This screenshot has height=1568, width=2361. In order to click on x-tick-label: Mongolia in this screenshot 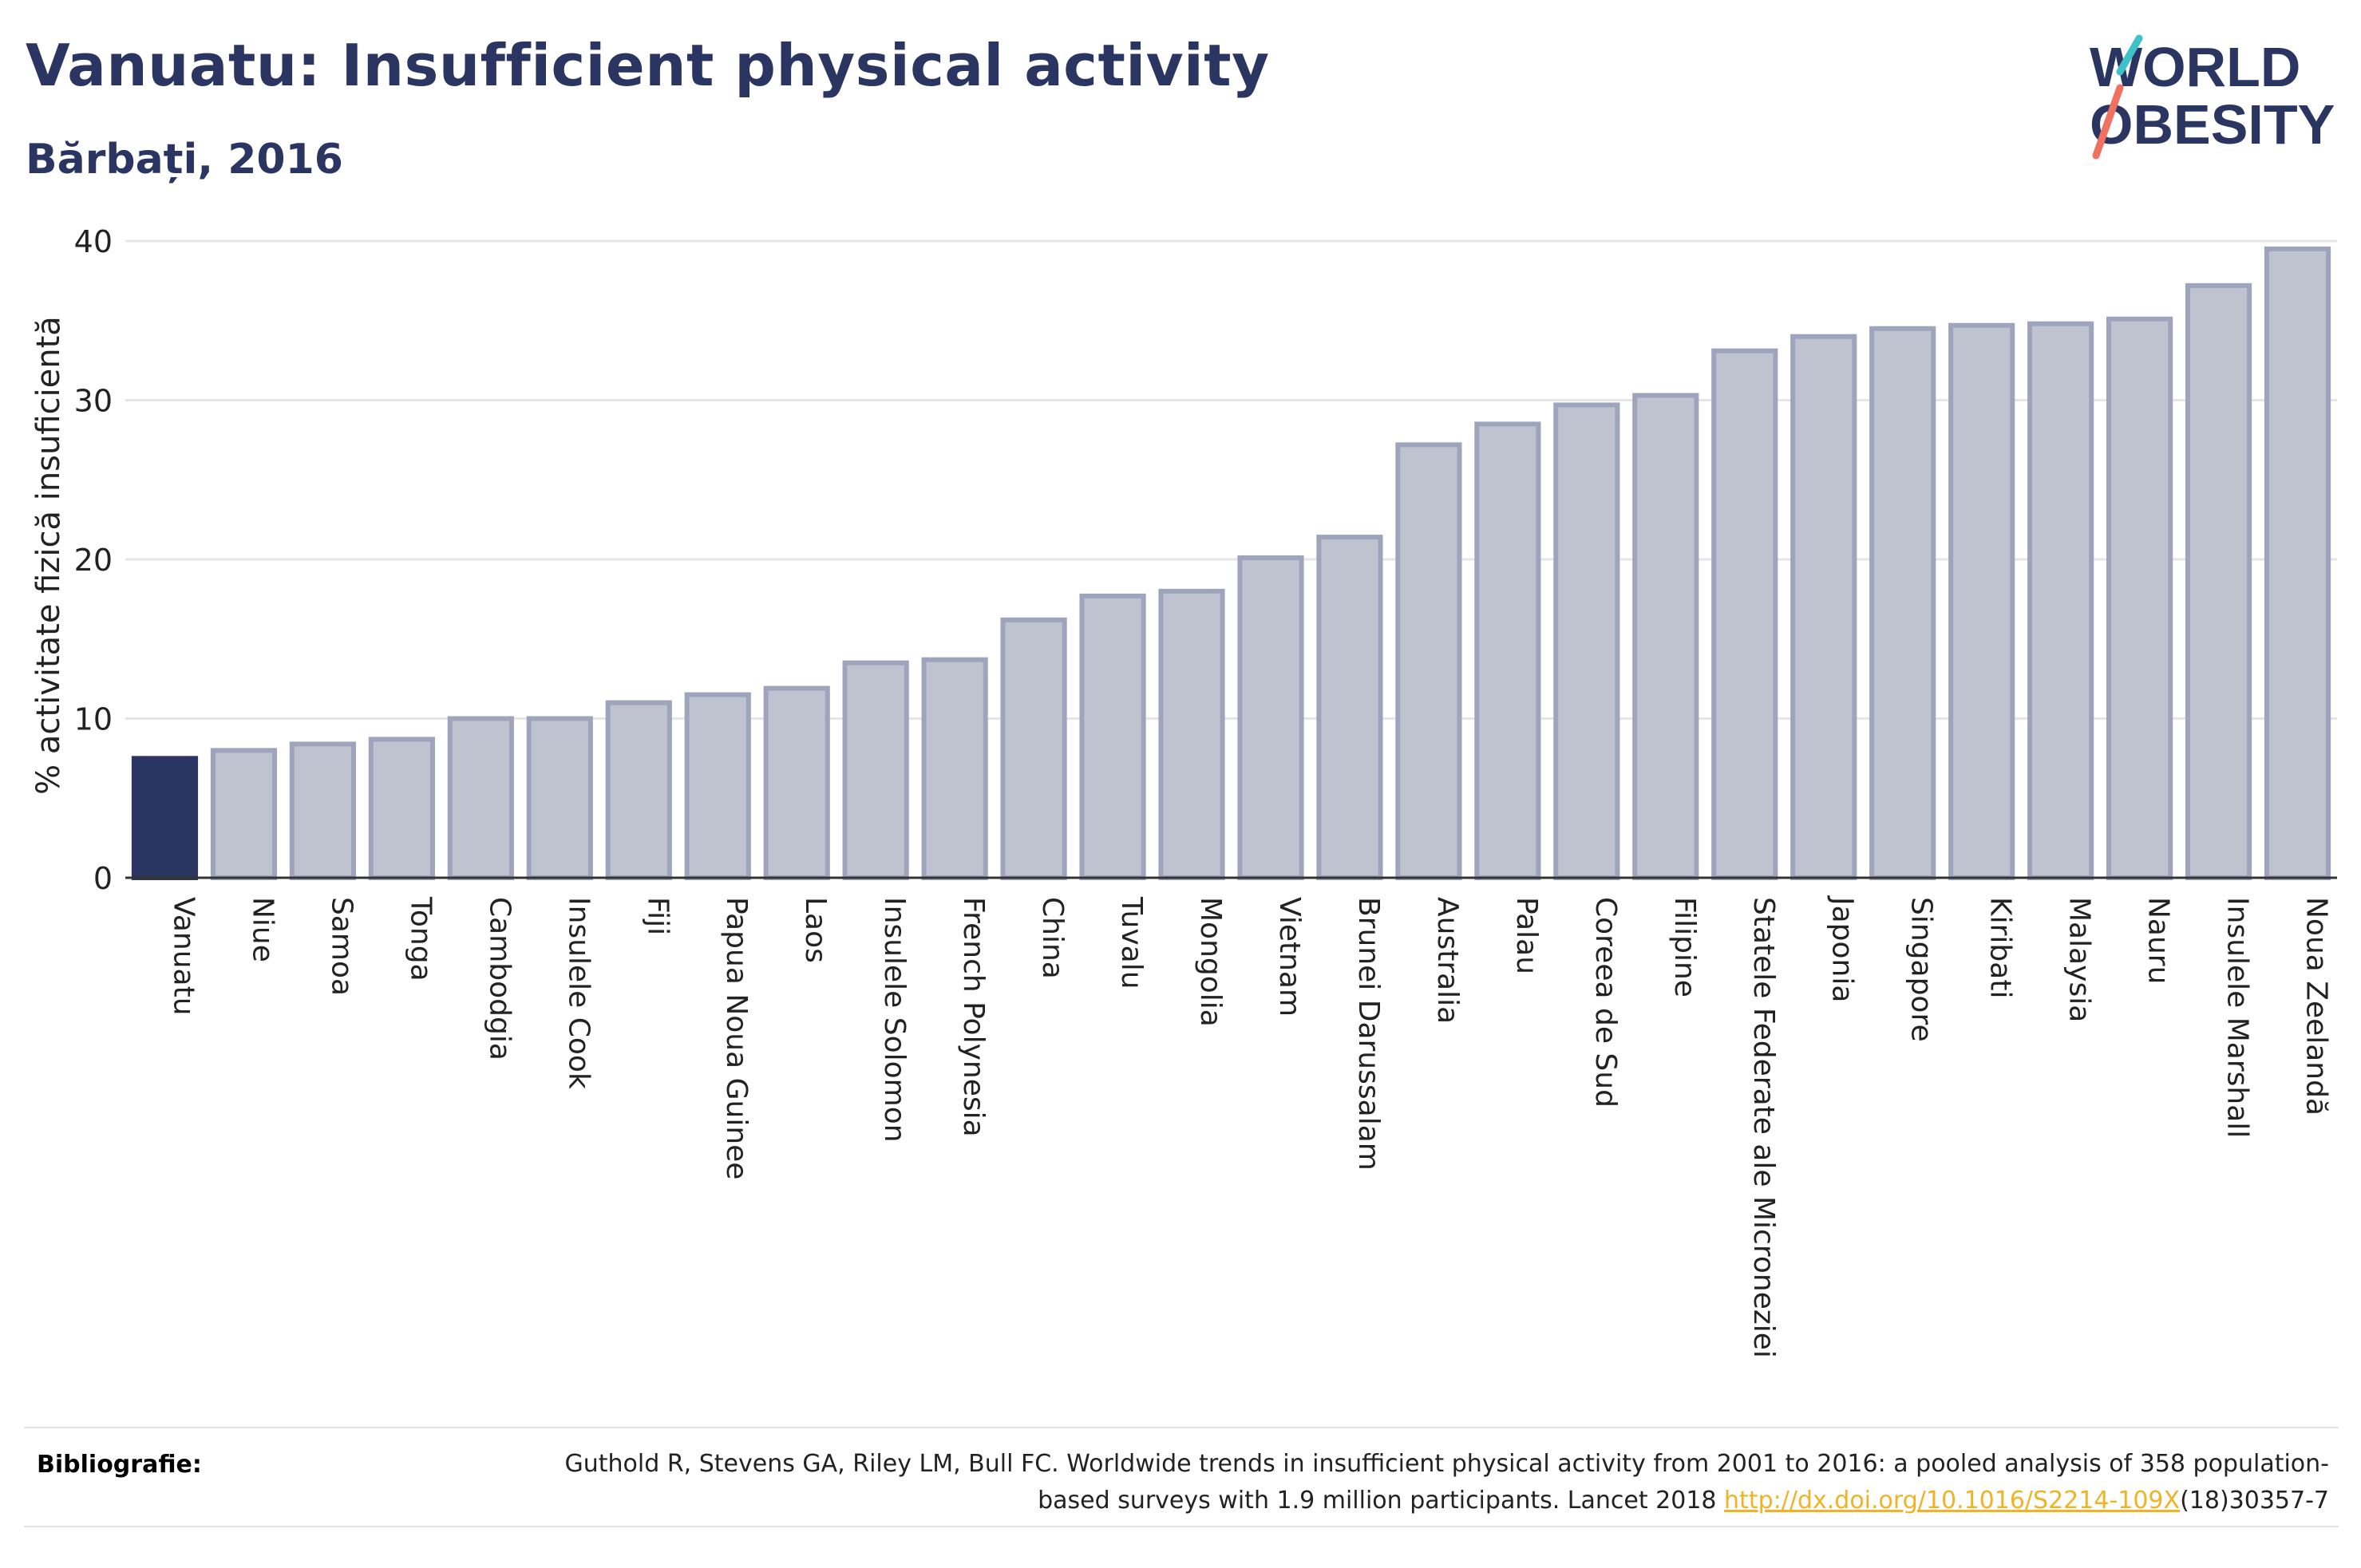, I will do `click(1210, 962)`.